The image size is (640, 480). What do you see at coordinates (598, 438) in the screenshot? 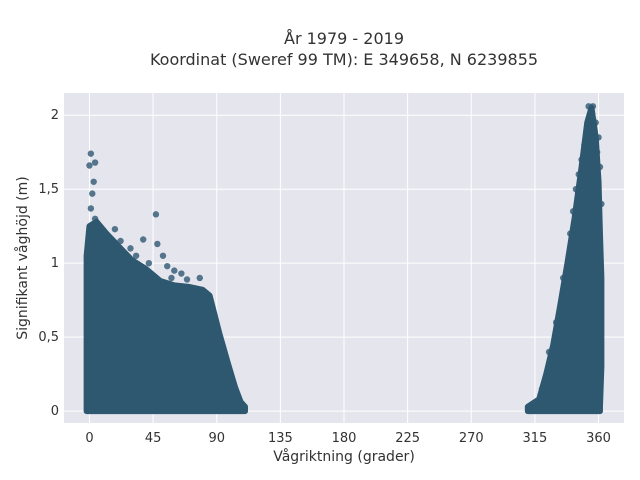
I see `x-tick-label: 360` at bounding box center [598, 438].